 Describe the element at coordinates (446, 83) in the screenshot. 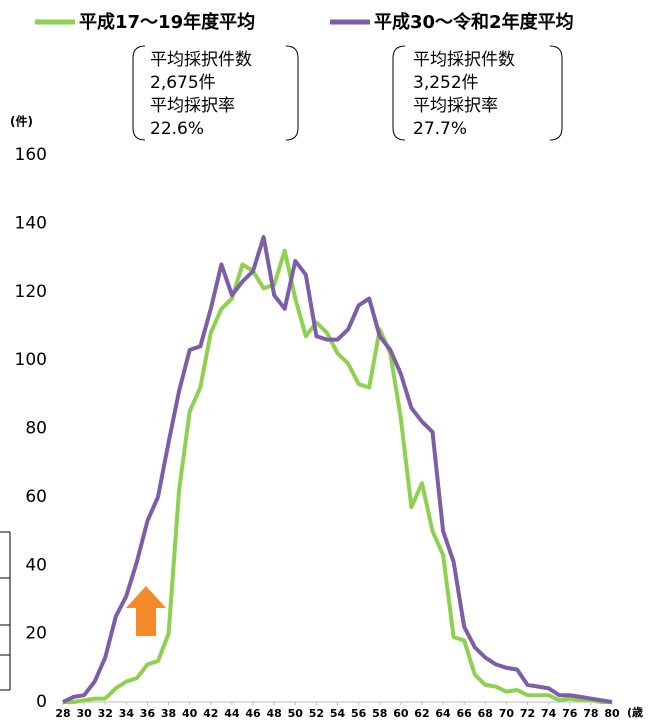

I see `summary-text: 3,252件` at that location.